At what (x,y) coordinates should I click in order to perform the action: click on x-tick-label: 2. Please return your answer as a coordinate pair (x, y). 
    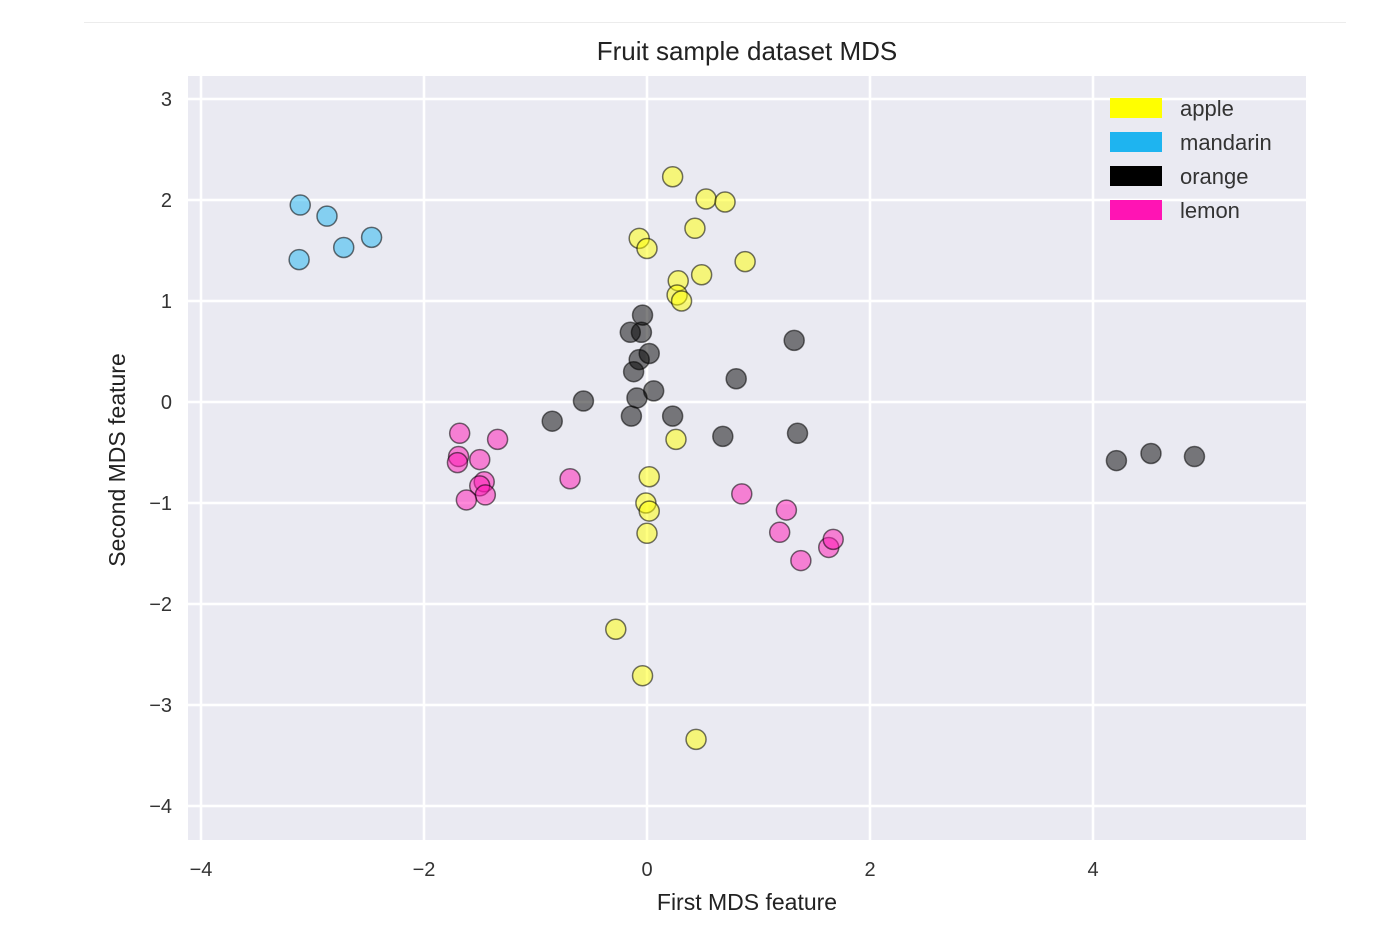
    Looking at the image, I should click on (869, 870).